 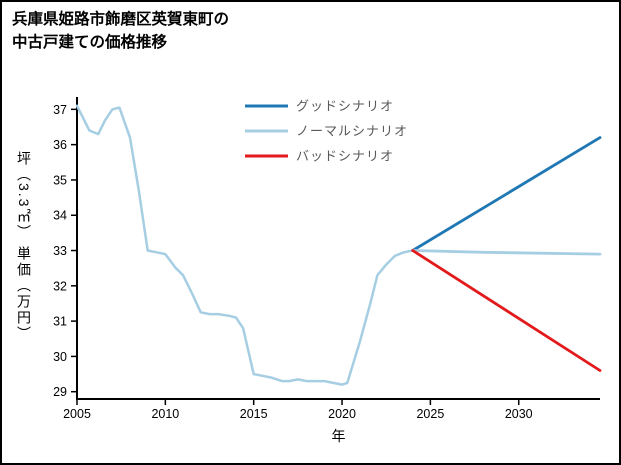 What do you see at coordinates (60, 145) in the screenshot?
I see `y-tick-label: 36` at bounding box center [60, 145].